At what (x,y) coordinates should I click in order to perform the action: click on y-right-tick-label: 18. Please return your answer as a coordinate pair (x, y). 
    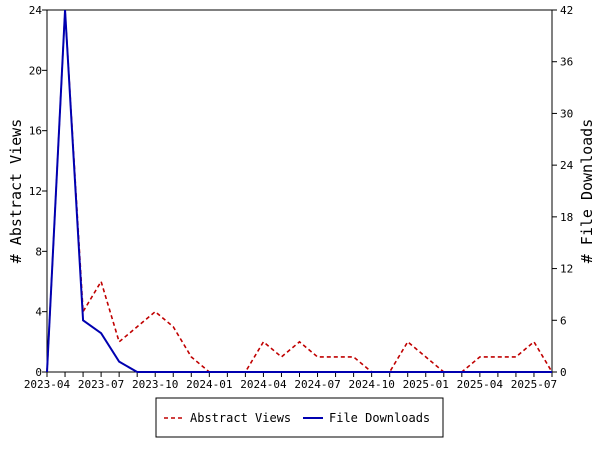
    Looking at the image, I should click on (566, 217).